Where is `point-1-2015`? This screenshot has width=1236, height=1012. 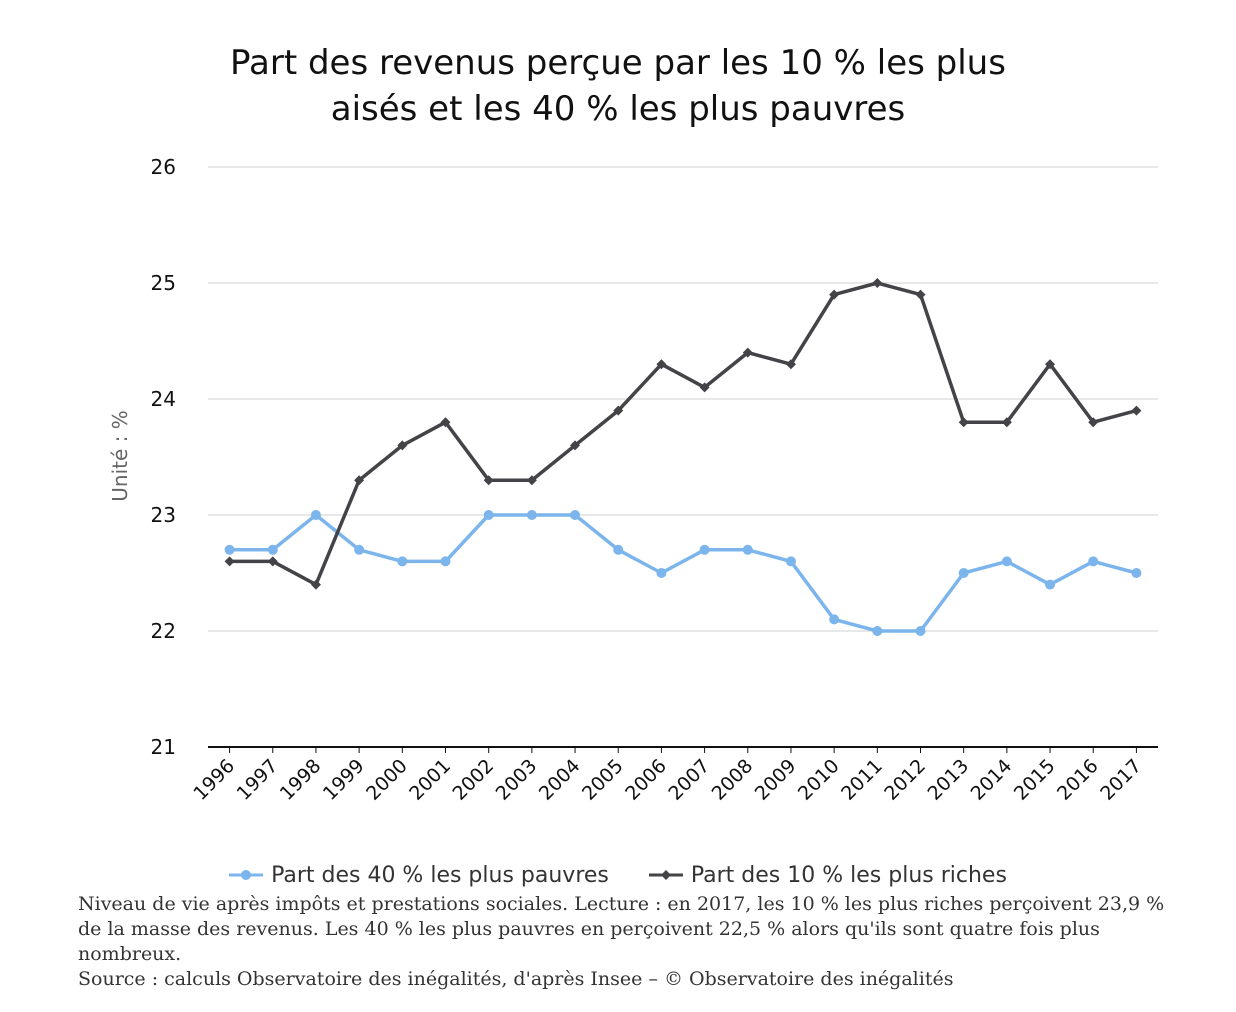 point-1-2015 is located at coordinates (1050, 364).